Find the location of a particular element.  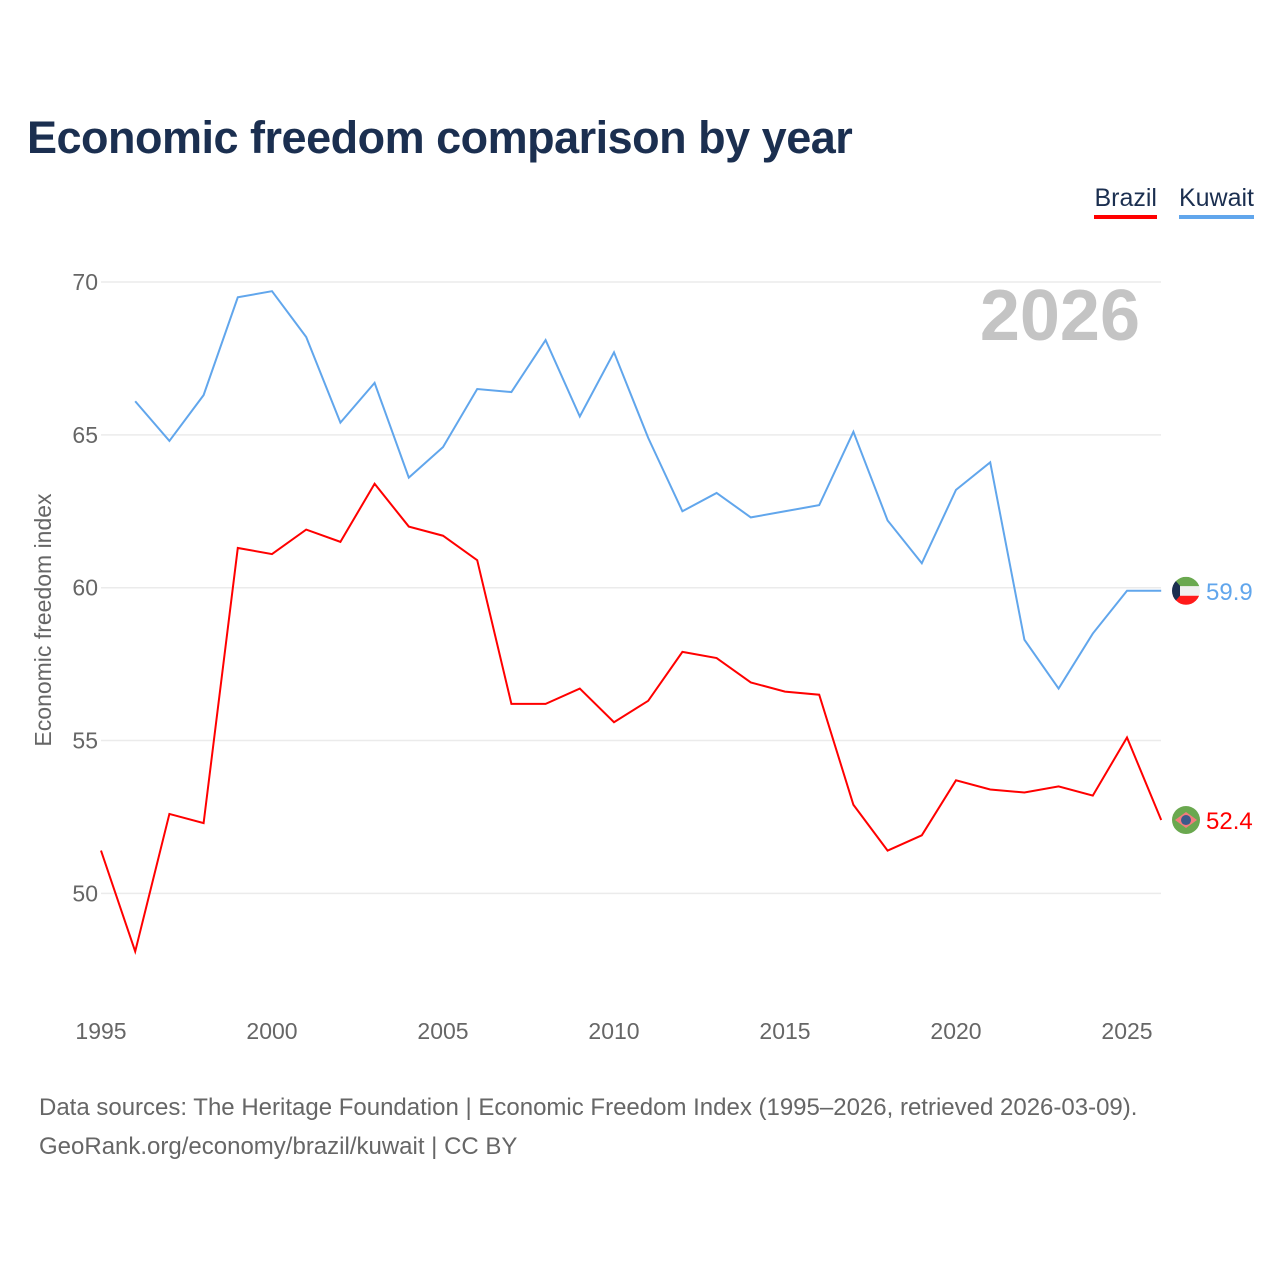

end-value-label-kuwait: 59.9 is located at coordinates (1229, 592).